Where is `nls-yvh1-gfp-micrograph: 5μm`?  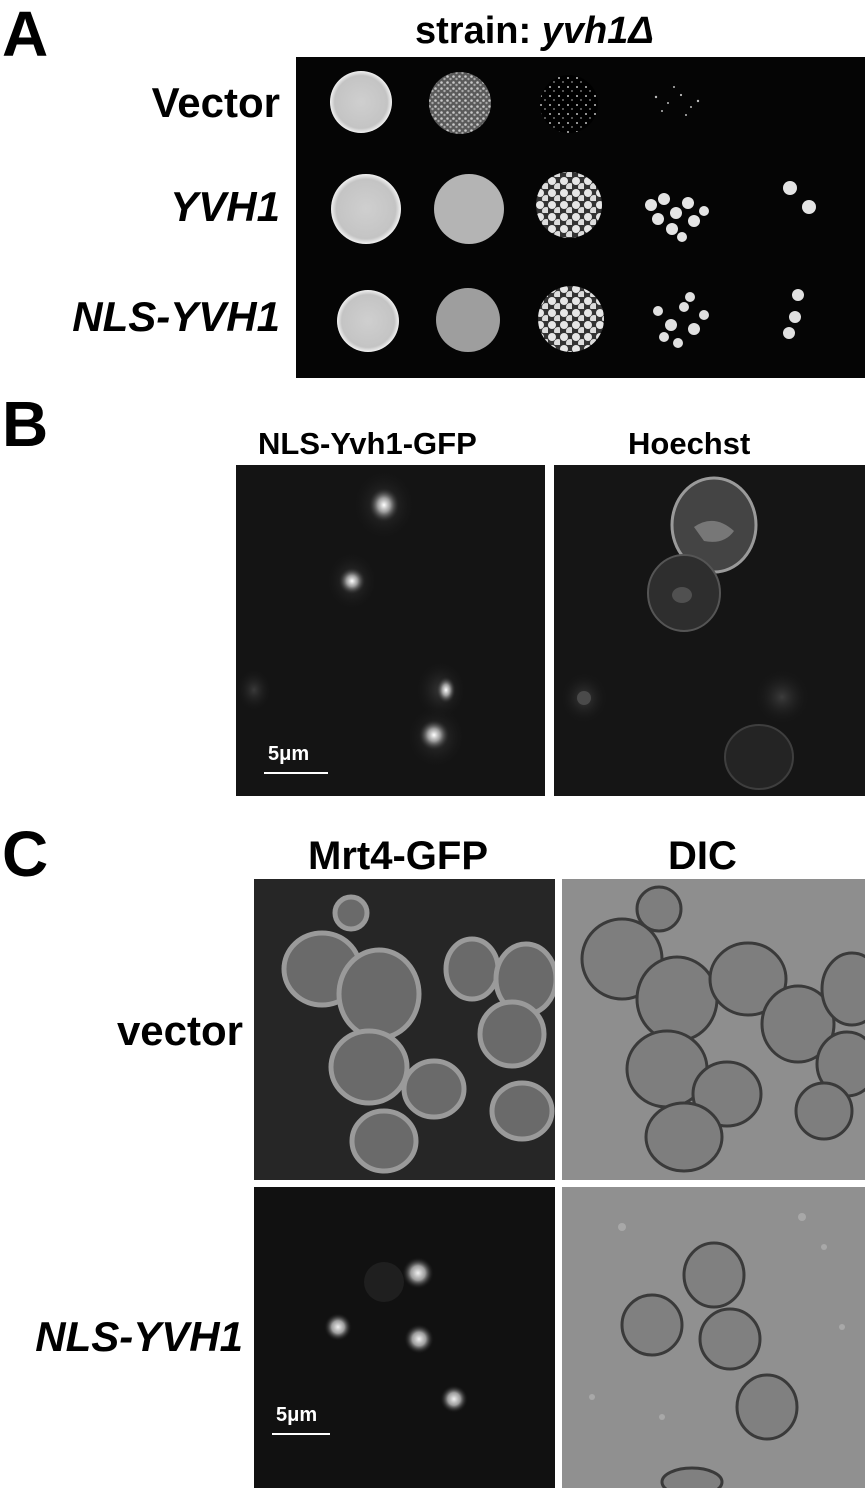
nls-yvh1-gfp-micrograph: 5μm is located at coordinates (390, 630).